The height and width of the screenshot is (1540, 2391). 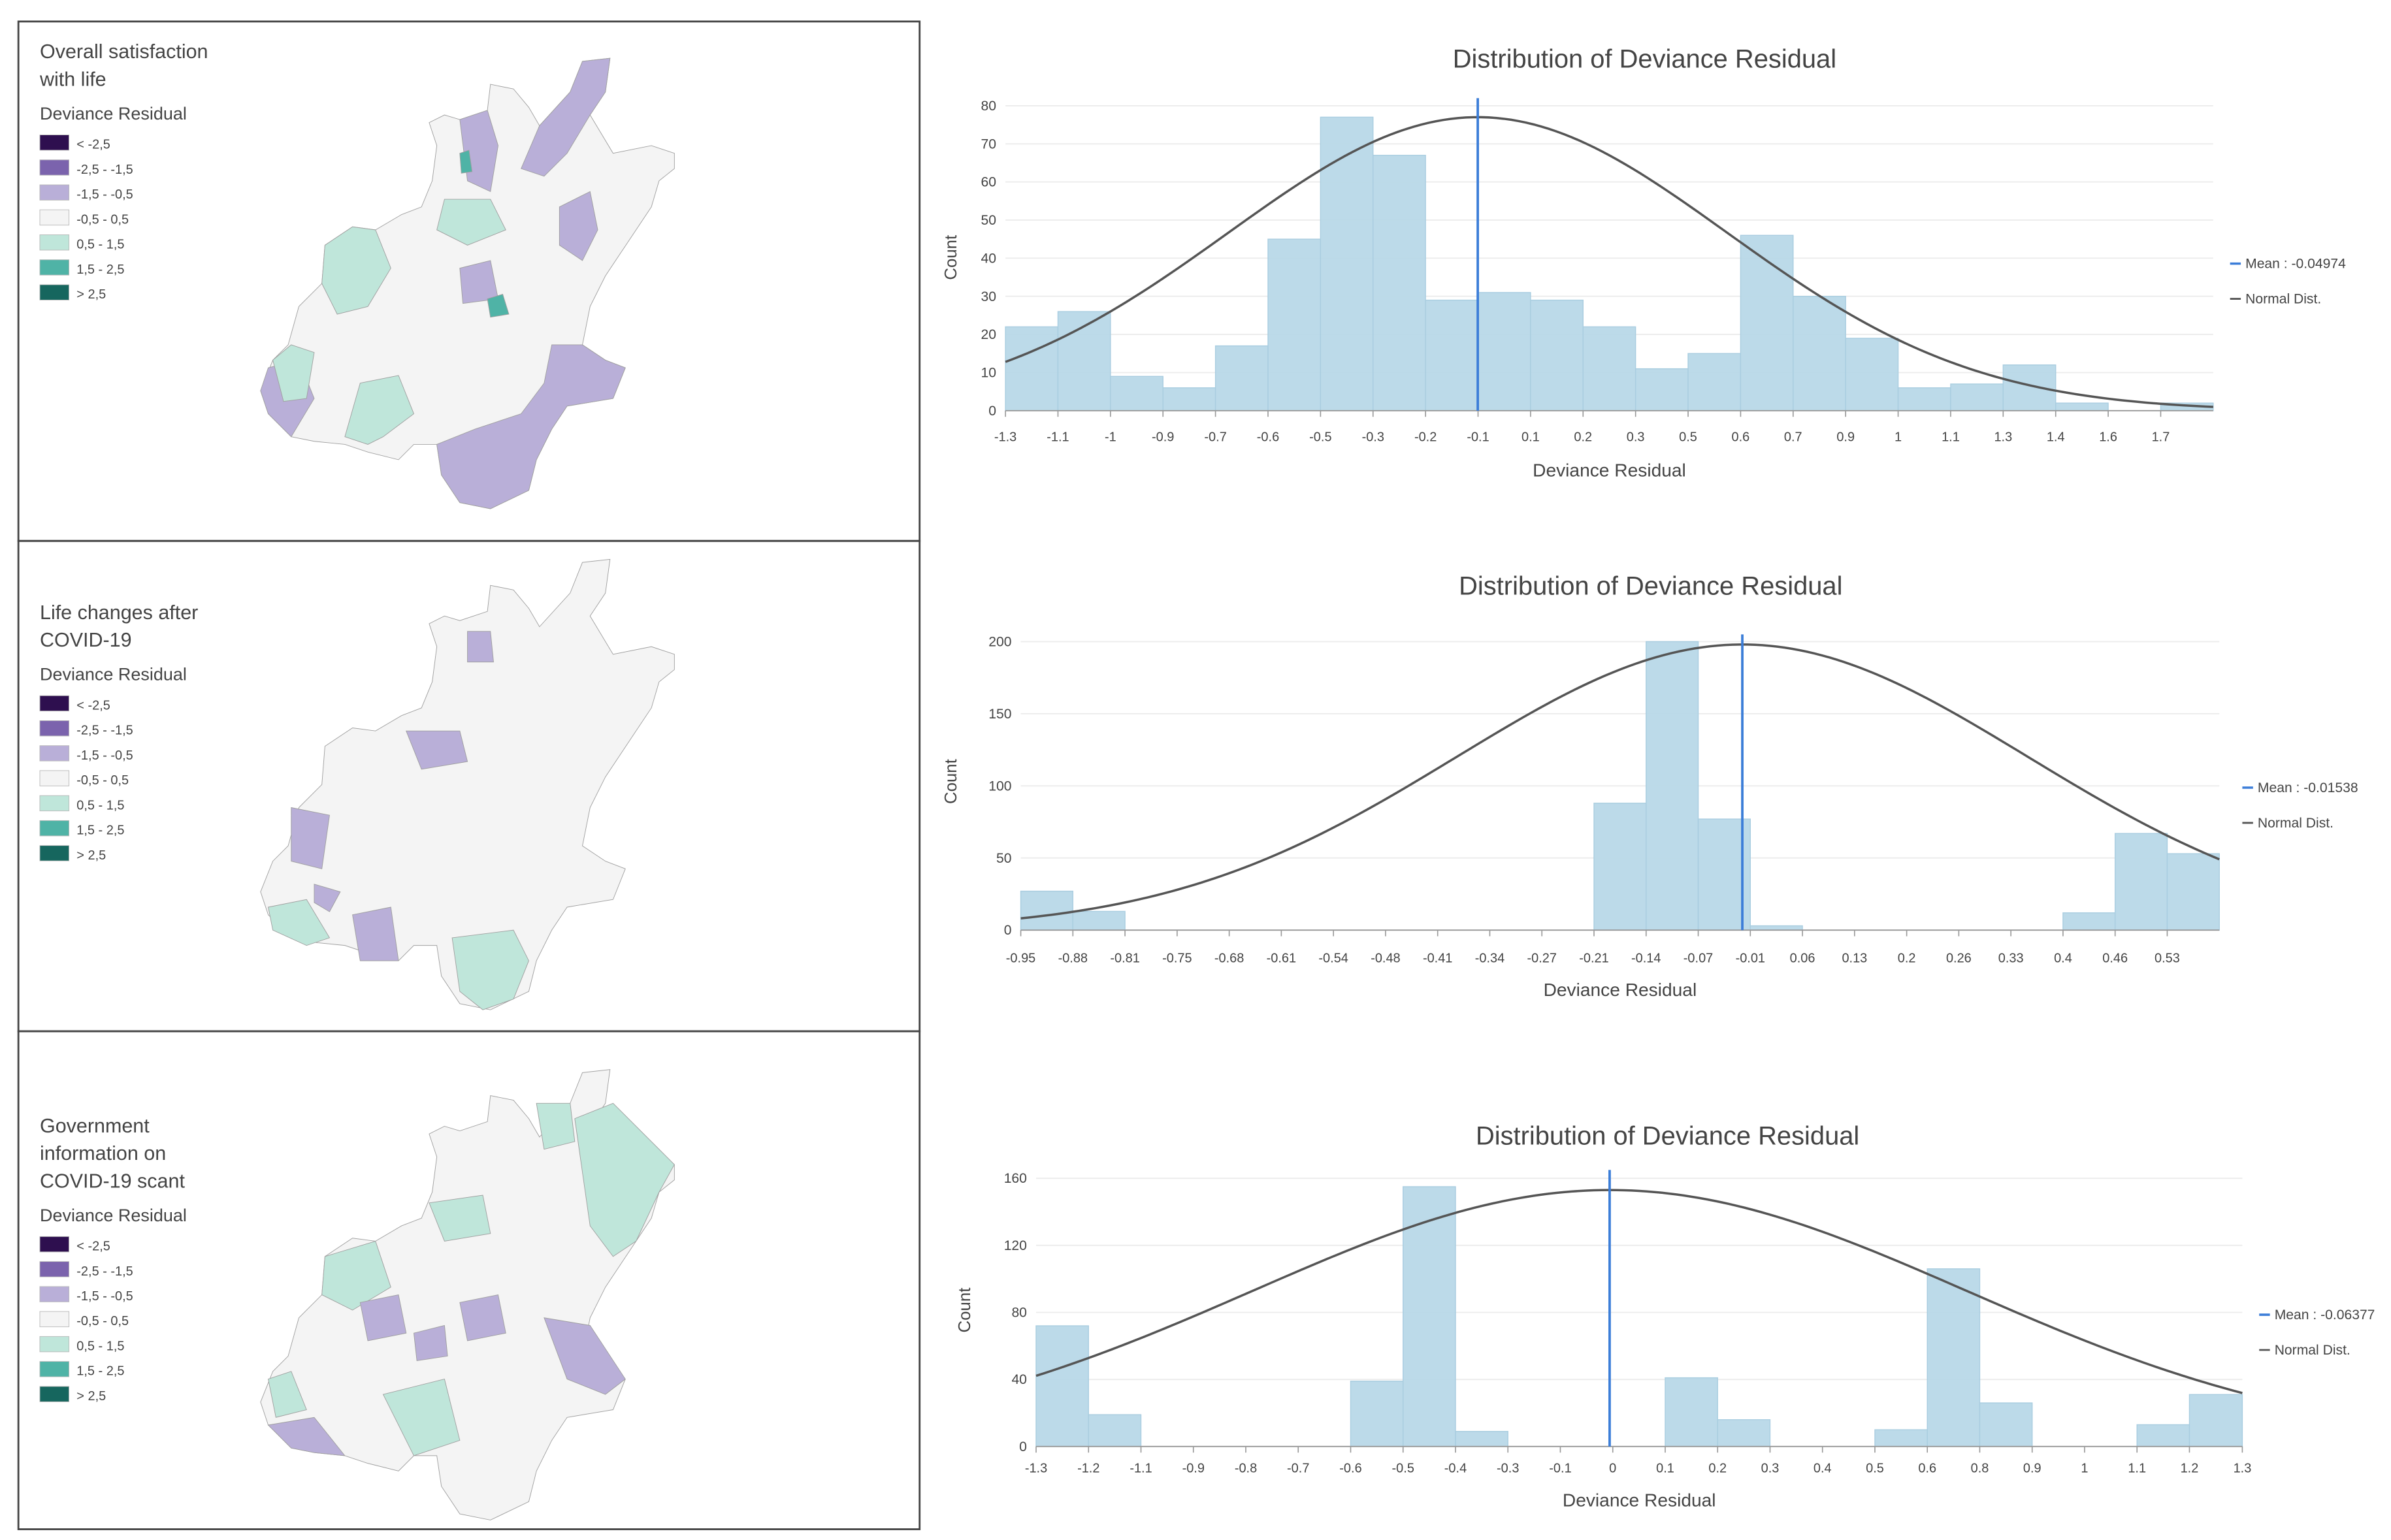 What do you see at coordinates (989, 258) in the screenshot?
I see `y-tick-label: 40` at bounding box center [989, 258].